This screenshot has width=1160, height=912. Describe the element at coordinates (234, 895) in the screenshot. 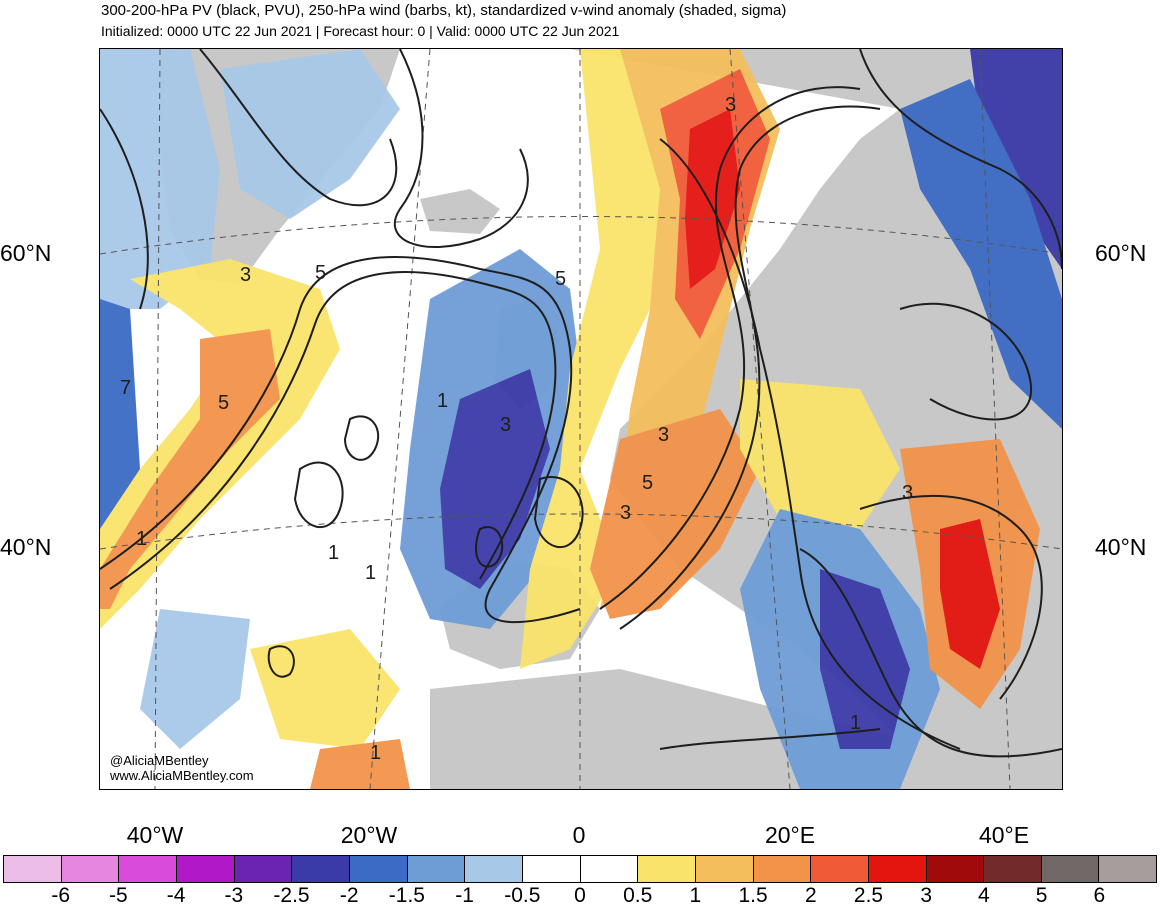

I see `colorbar-label: -3` at that location.